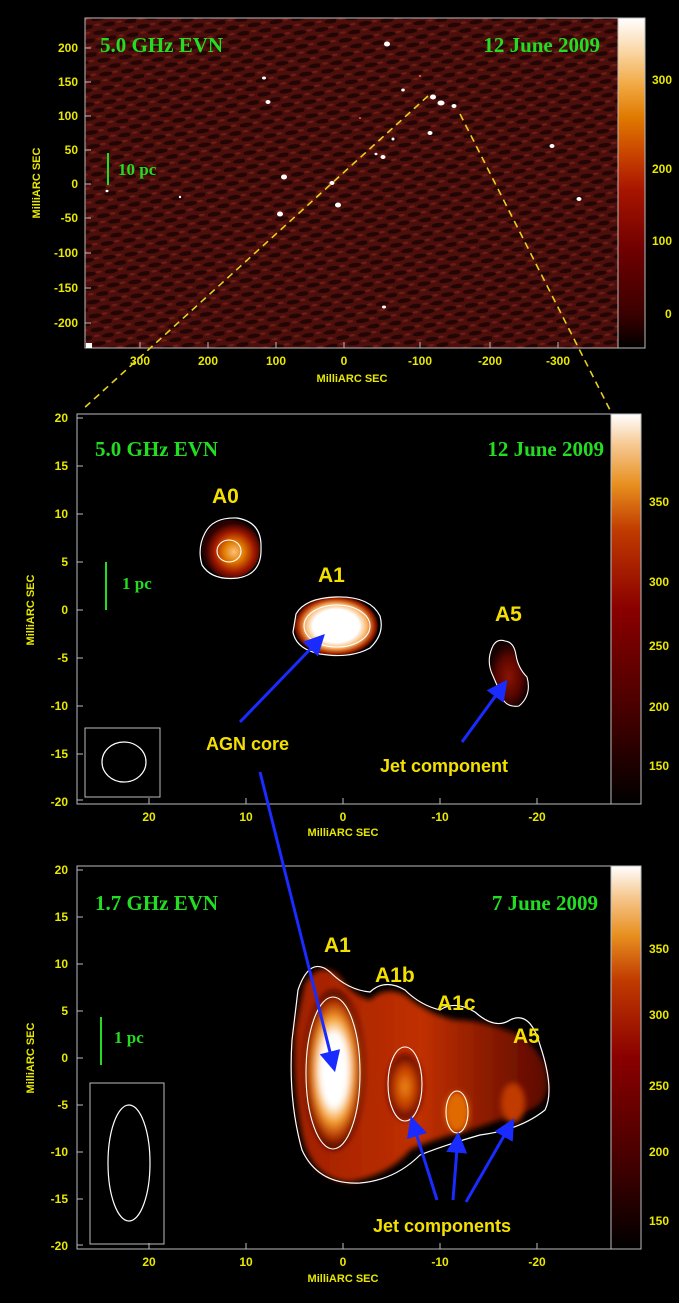  What do you see at coordinates (442, 1226) in the screenshot?
I see `label-jet-components: Jet components` at bounding box center [442, 1226].